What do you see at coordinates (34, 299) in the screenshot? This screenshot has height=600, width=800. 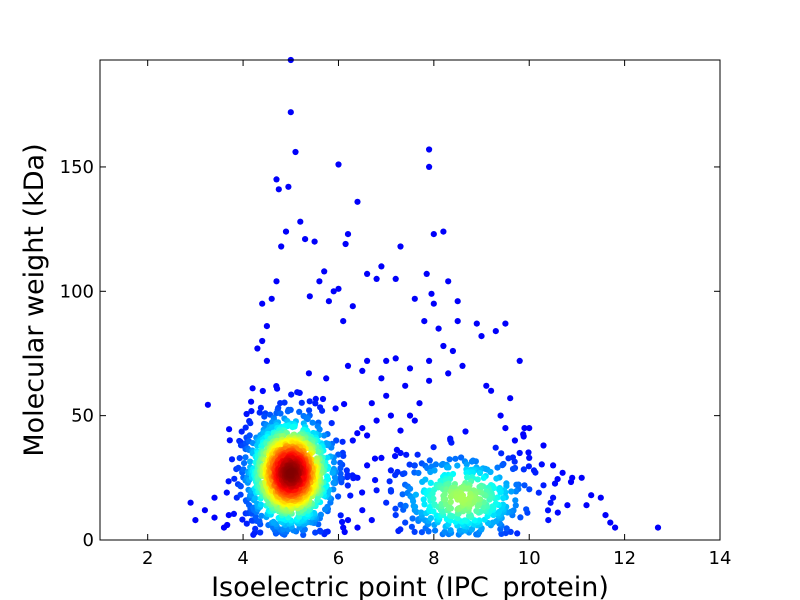 I see `y-axis-title: Molecular weight (kDa)` at bounding box center [34, 299].